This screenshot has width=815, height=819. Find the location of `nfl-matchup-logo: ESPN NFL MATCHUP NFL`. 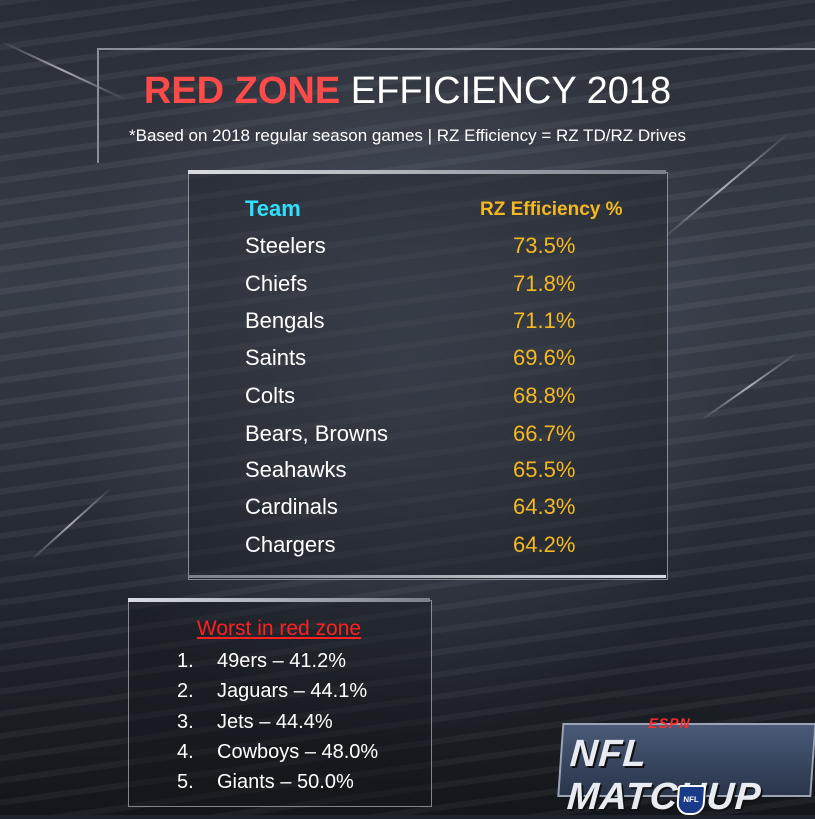

nfl-matchup-logo: ESPN NFL MATCHUP NFL is located at coordinates (685, 761).